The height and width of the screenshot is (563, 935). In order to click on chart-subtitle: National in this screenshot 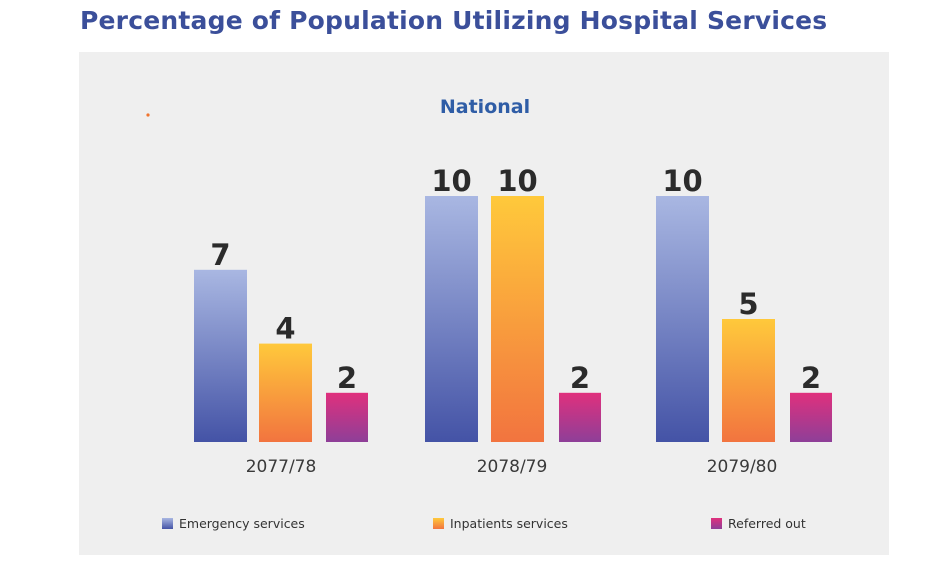, I will do `click(485, 107)`.